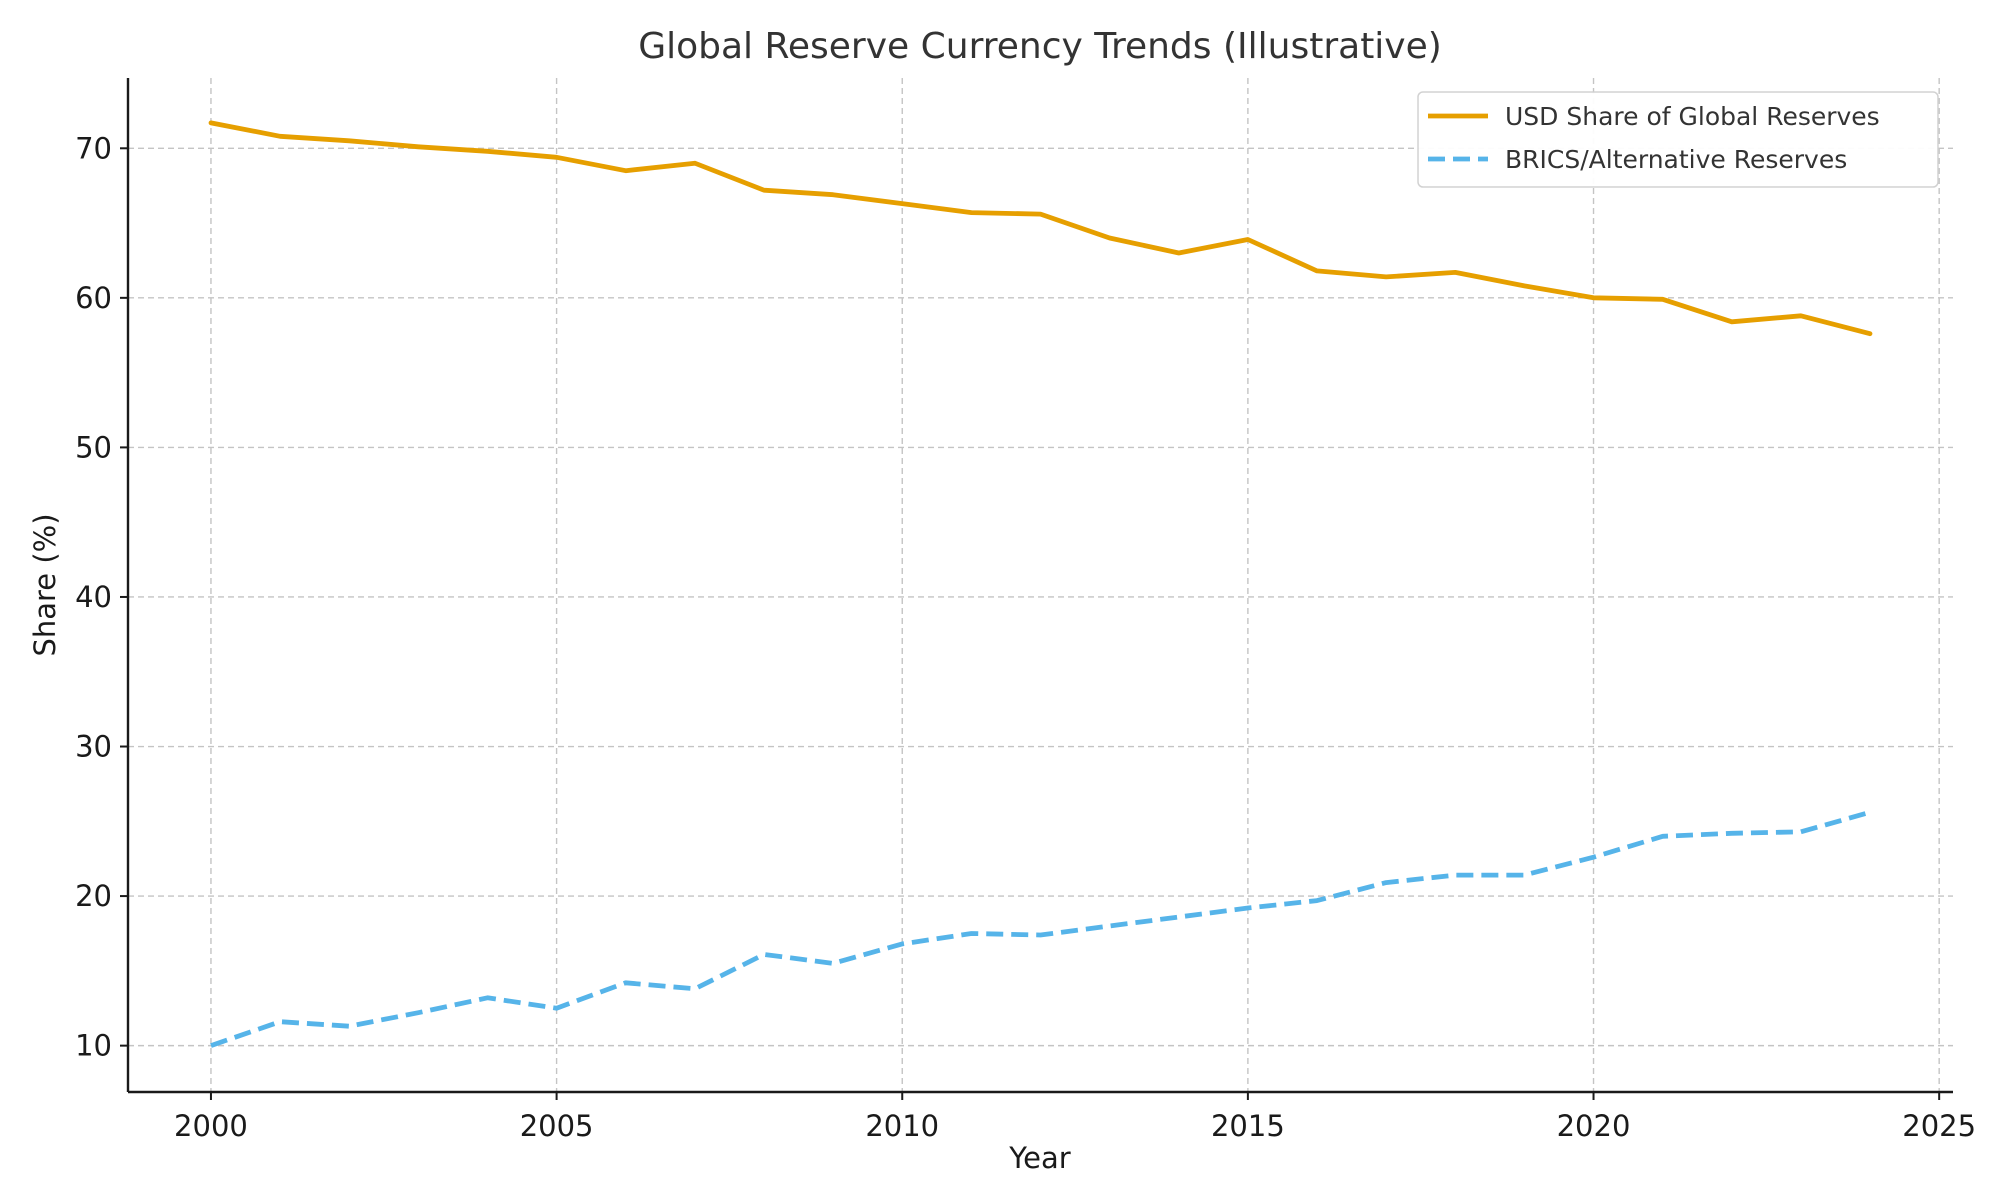 The height and width of the screenshot is (1200, 2000). What do you see at coordinates (93, 447) in the screenshot?
I see `y-tick-label: 50` at bounding box center [93, 447].